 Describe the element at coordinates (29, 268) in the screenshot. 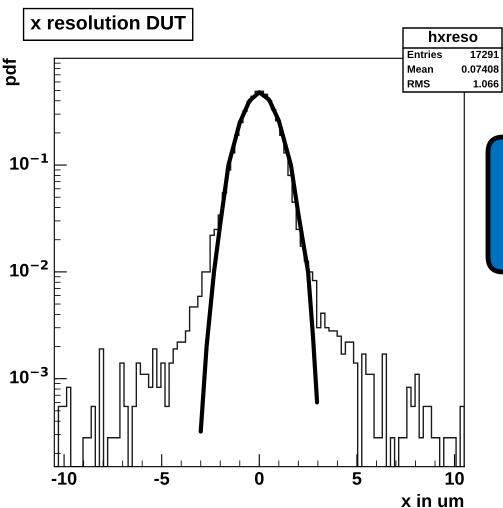

I see `y-tick-label: 10$^{−2}$` at that location.